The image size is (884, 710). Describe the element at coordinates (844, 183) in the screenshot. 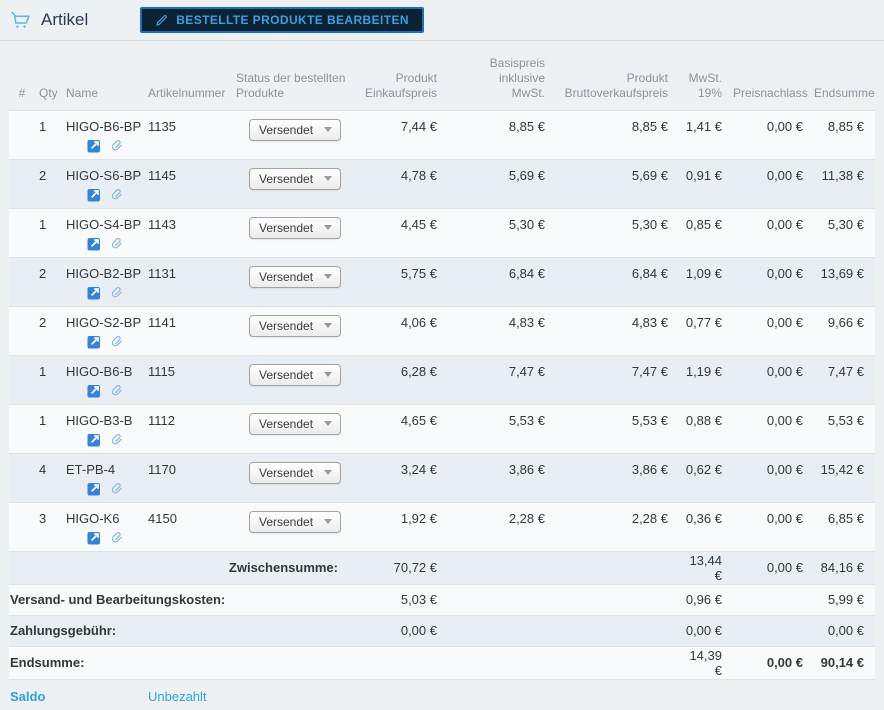

I see `item-total: 11,38 €` at that location.